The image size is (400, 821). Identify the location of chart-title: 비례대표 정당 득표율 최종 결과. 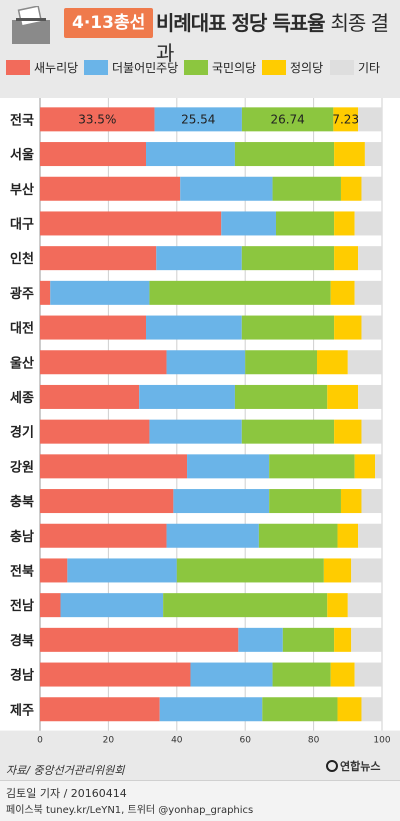
(278, 38).